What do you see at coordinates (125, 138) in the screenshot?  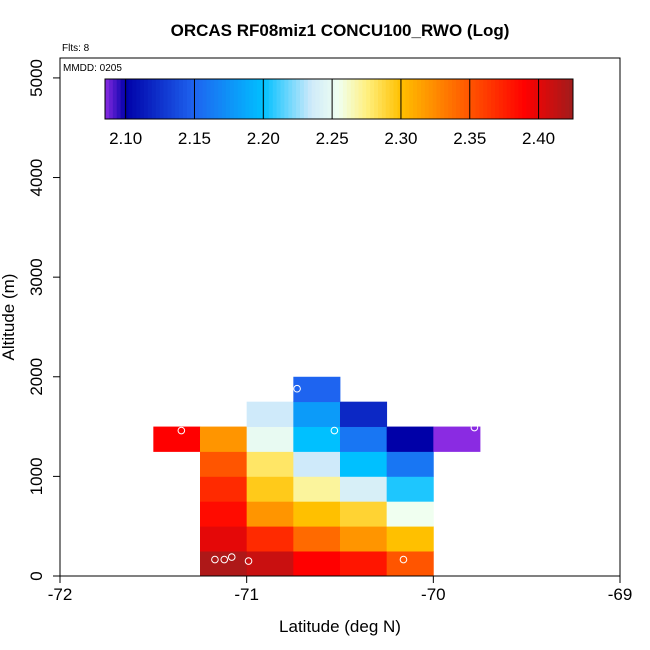 I see `colorbar-tick-label: 2.10` at bounding box center [125, 138].